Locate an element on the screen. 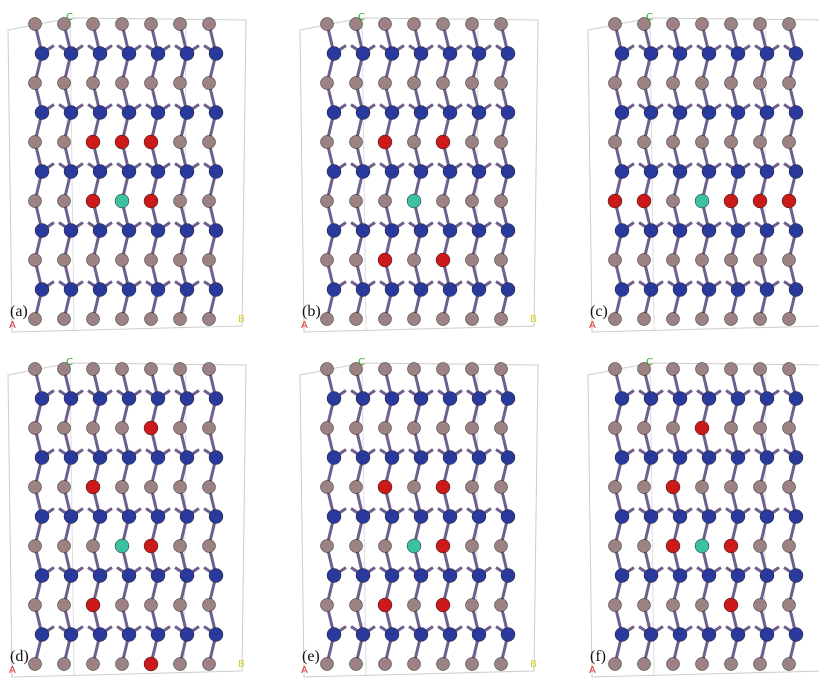 Image resolution: width=819 pixels, height=695 pixels. dopant-atom is located at coordinates (122, 201).